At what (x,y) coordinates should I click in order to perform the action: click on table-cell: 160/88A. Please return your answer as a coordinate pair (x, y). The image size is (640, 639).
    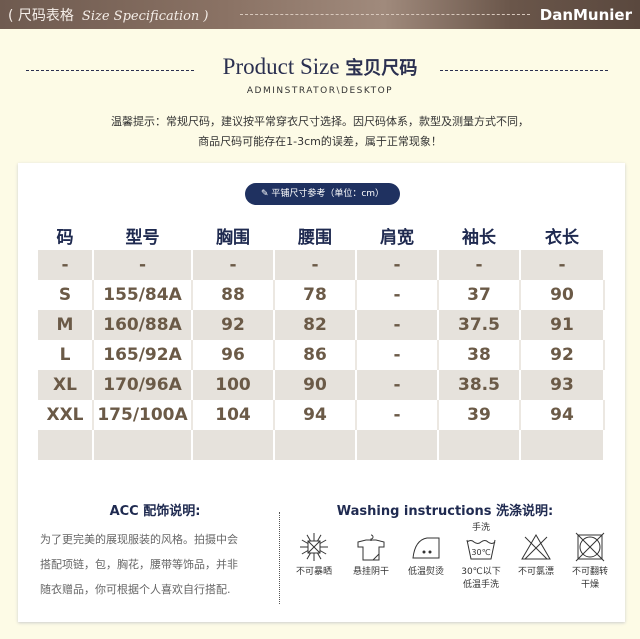
    Looking at the image, I should click on (143, 325).